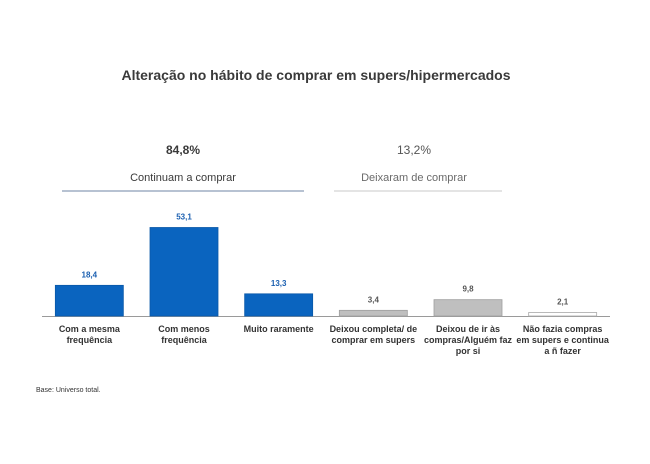 The image size is (650, 464). Describe the element at coordinates (563, 329) in the screenshot. I see `category-label: Não fazia compras` at that location.